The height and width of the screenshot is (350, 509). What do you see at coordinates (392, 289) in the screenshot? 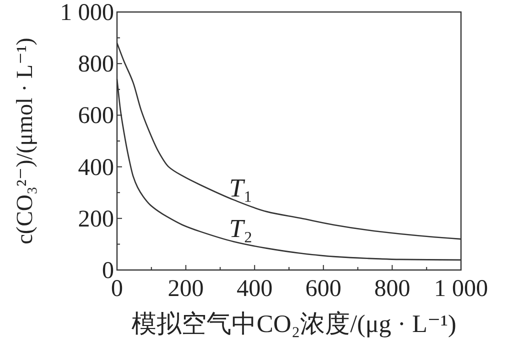
I see `x-tick-label: 800` at bounding box center [392, 289].